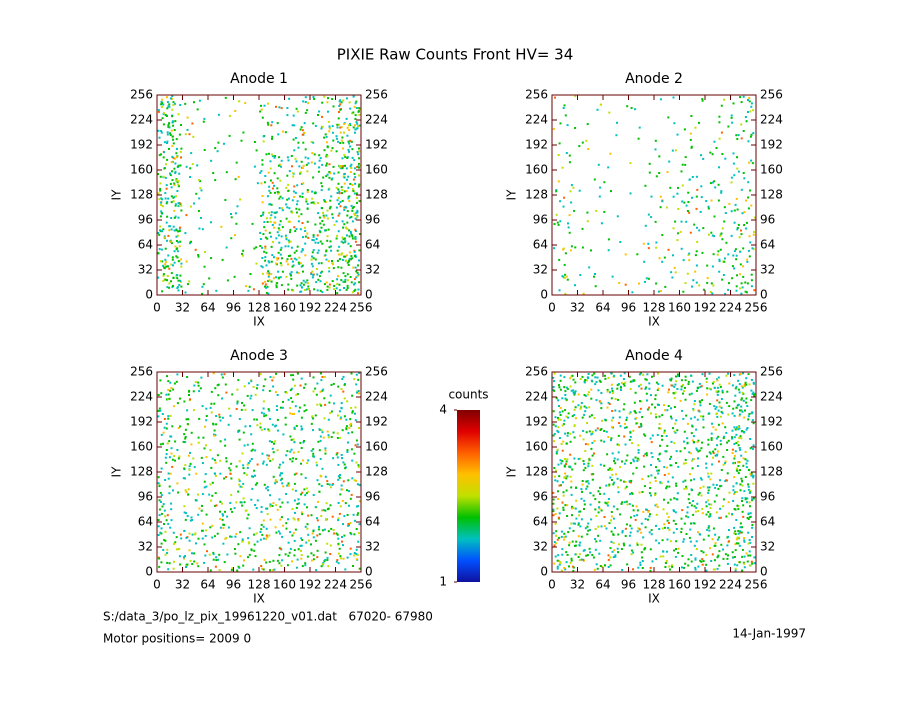 The image size is (913, 705). I want to click on heatmap-cells, so click(259, 472).